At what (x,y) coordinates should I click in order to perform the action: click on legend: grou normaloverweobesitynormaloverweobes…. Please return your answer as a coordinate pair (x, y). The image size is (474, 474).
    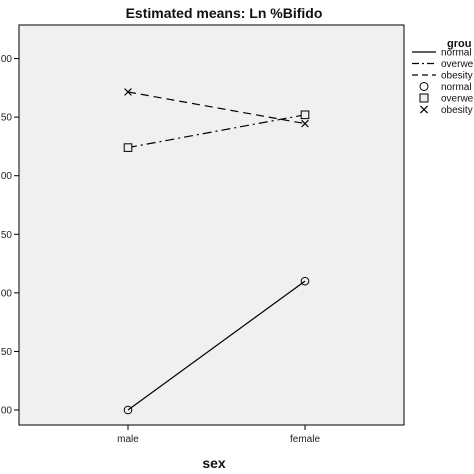
    Looking at the image, I should click on (443, 77).